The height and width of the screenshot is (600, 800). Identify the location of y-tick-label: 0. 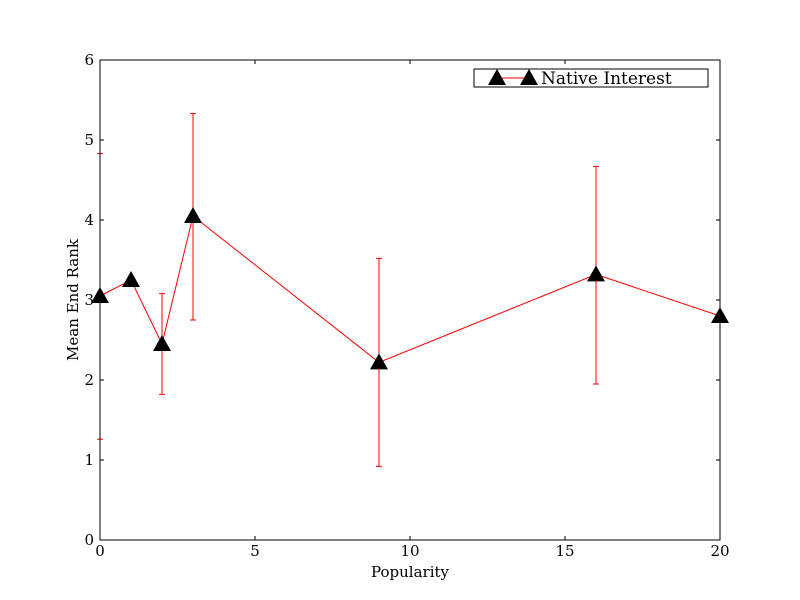
(89, 540).